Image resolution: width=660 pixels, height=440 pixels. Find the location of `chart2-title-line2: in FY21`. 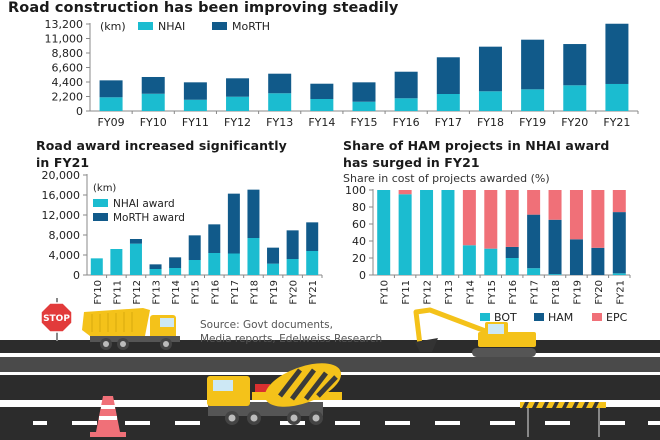

chart2-title-line2: in FY21 is located at coordinates (63, 162).